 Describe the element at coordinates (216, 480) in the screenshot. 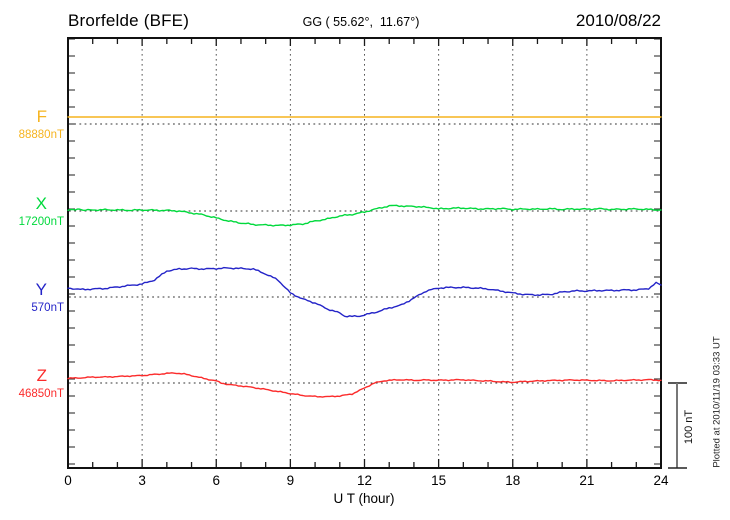

I see `x-tick-label-6: 6` at that location.